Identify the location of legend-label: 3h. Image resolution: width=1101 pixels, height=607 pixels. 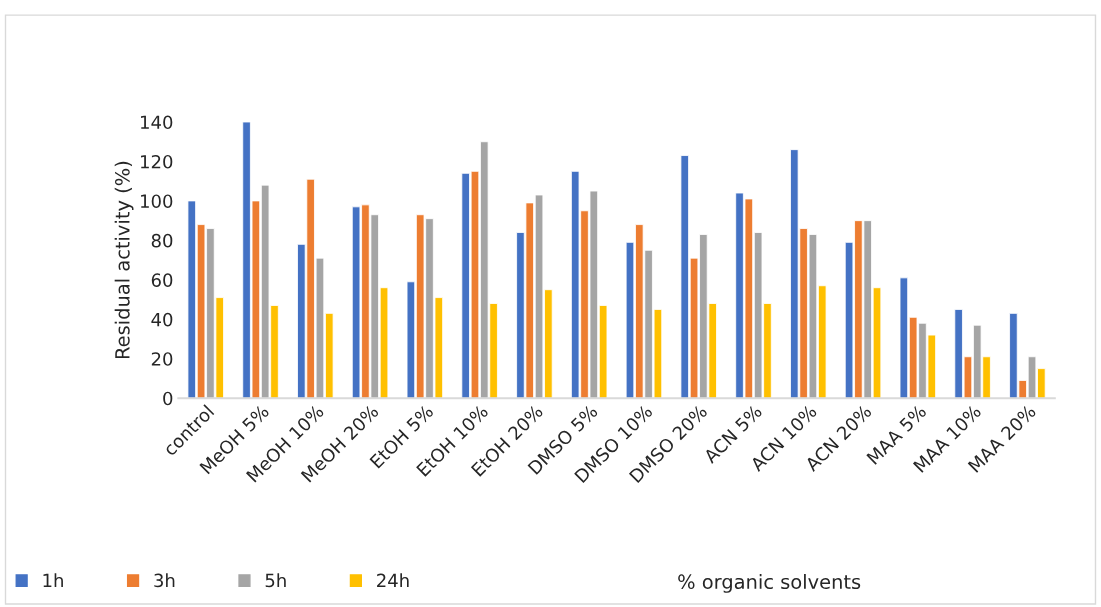
(164, 580).